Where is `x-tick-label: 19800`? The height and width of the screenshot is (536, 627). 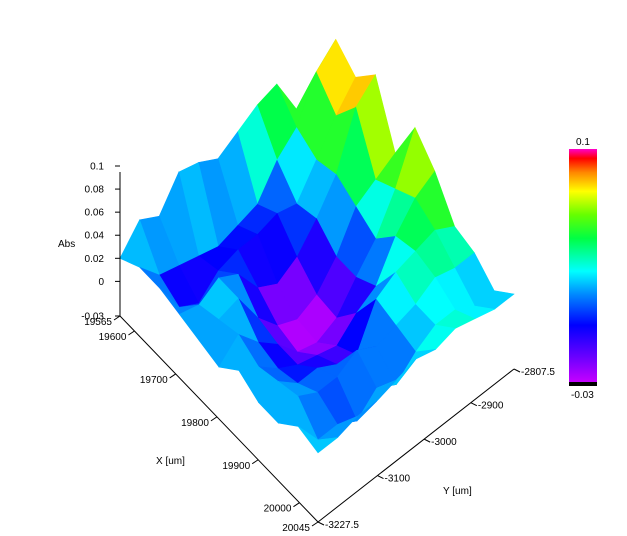 x-tick-label: 19800 is located at coordinates (195, 423).